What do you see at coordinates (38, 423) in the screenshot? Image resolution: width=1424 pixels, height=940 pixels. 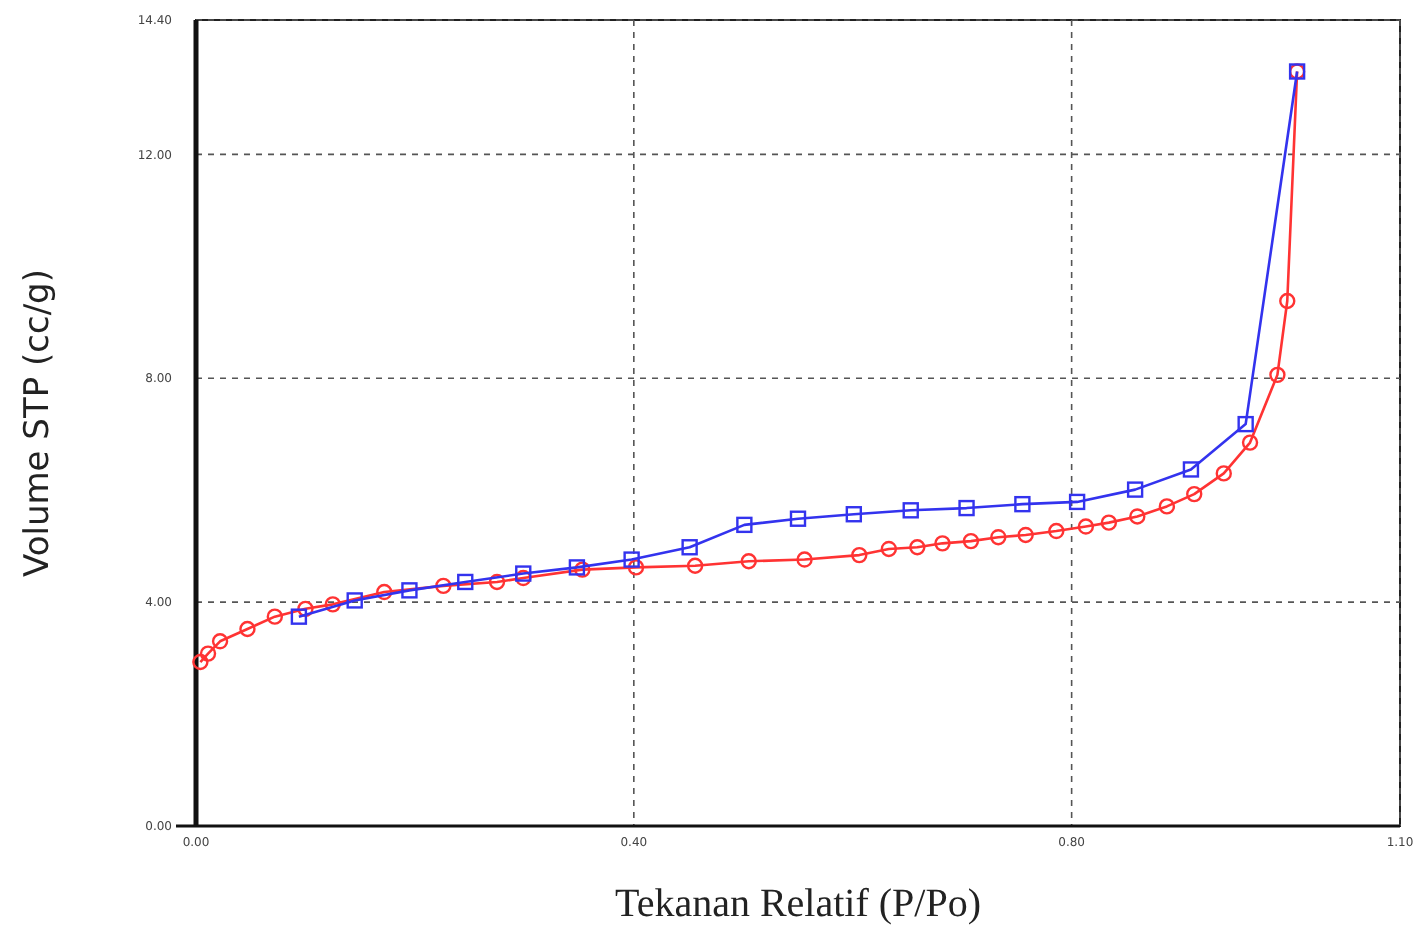 I see `y-axis-title: Volume STP (cc/g)` at bounding box center [38, 423].